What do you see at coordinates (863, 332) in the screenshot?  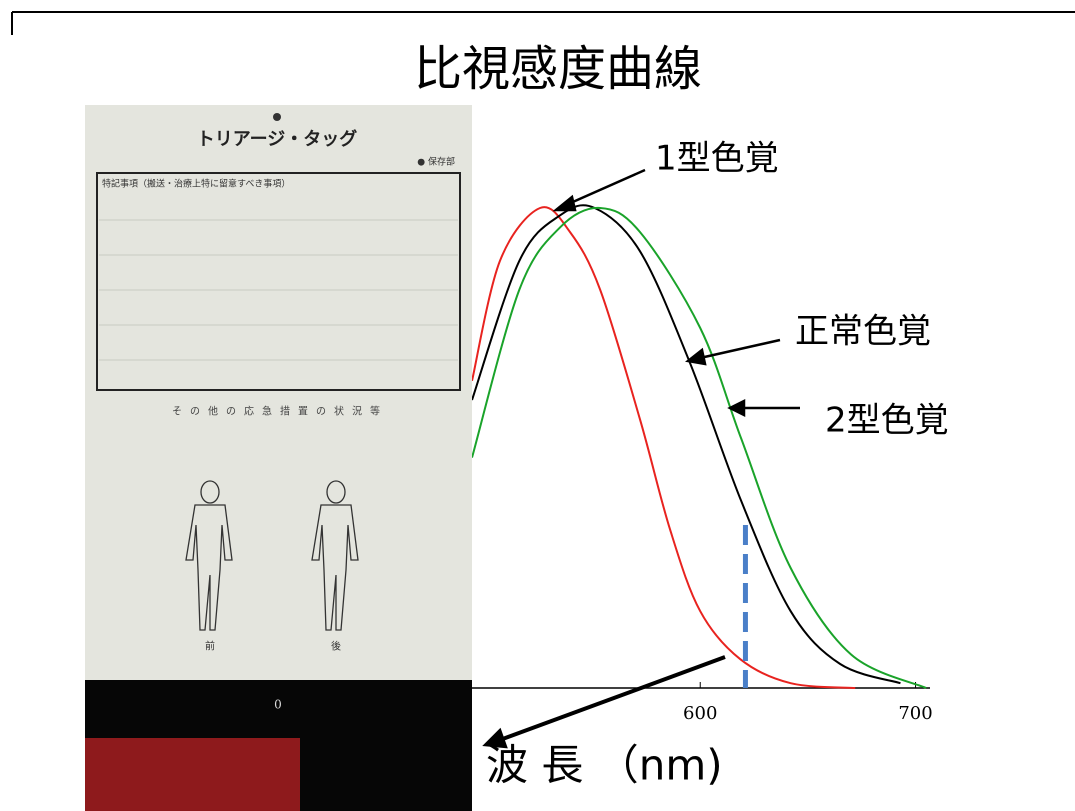 I see `series-label: 正常色覚` at bounding box center [863, 332].